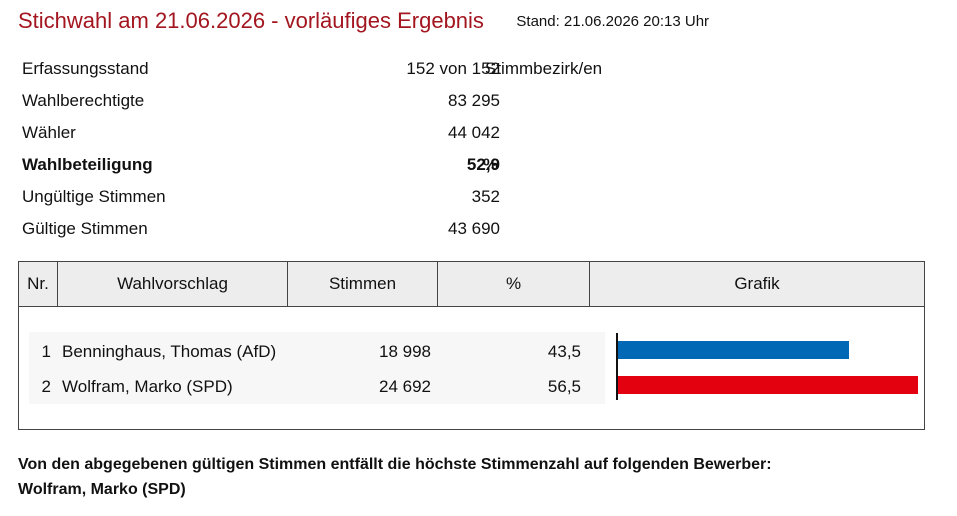 This screenshot has width=957, height=516. I want to click on cell-nr: 2, so click(46, 386).